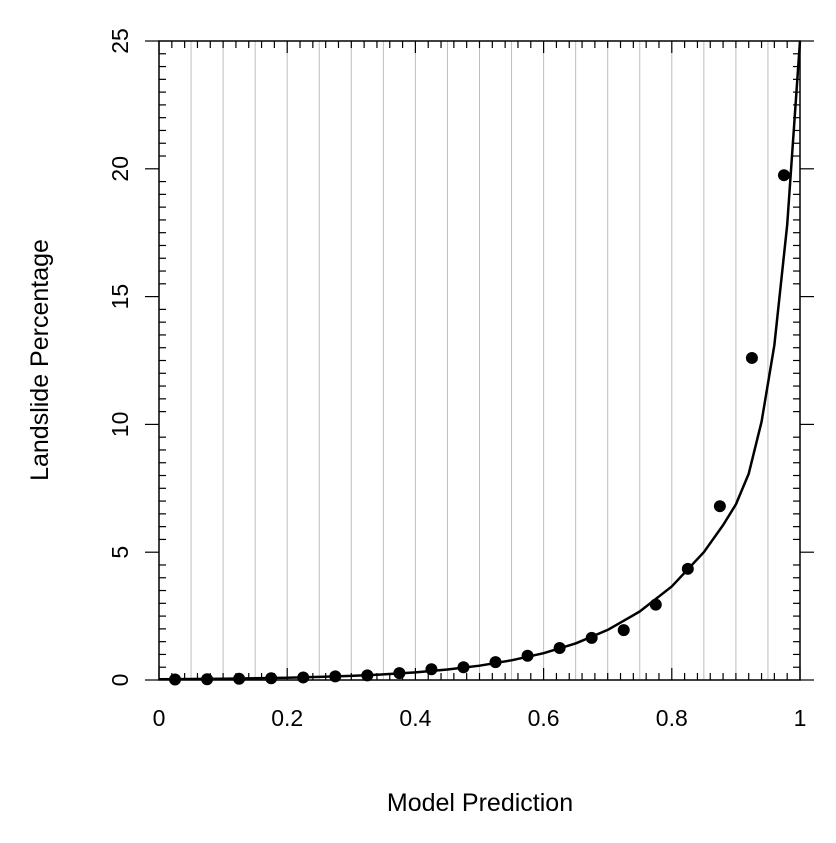  I want to click on y-tick-label: 5, so click(120, 552).